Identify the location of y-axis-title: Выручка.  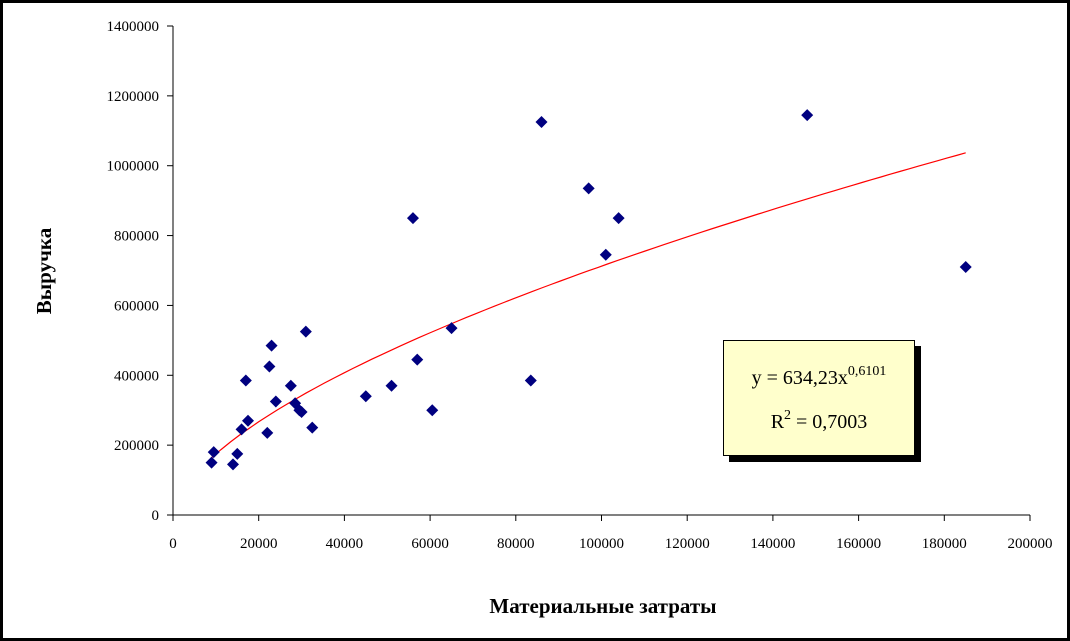
(44, 270).